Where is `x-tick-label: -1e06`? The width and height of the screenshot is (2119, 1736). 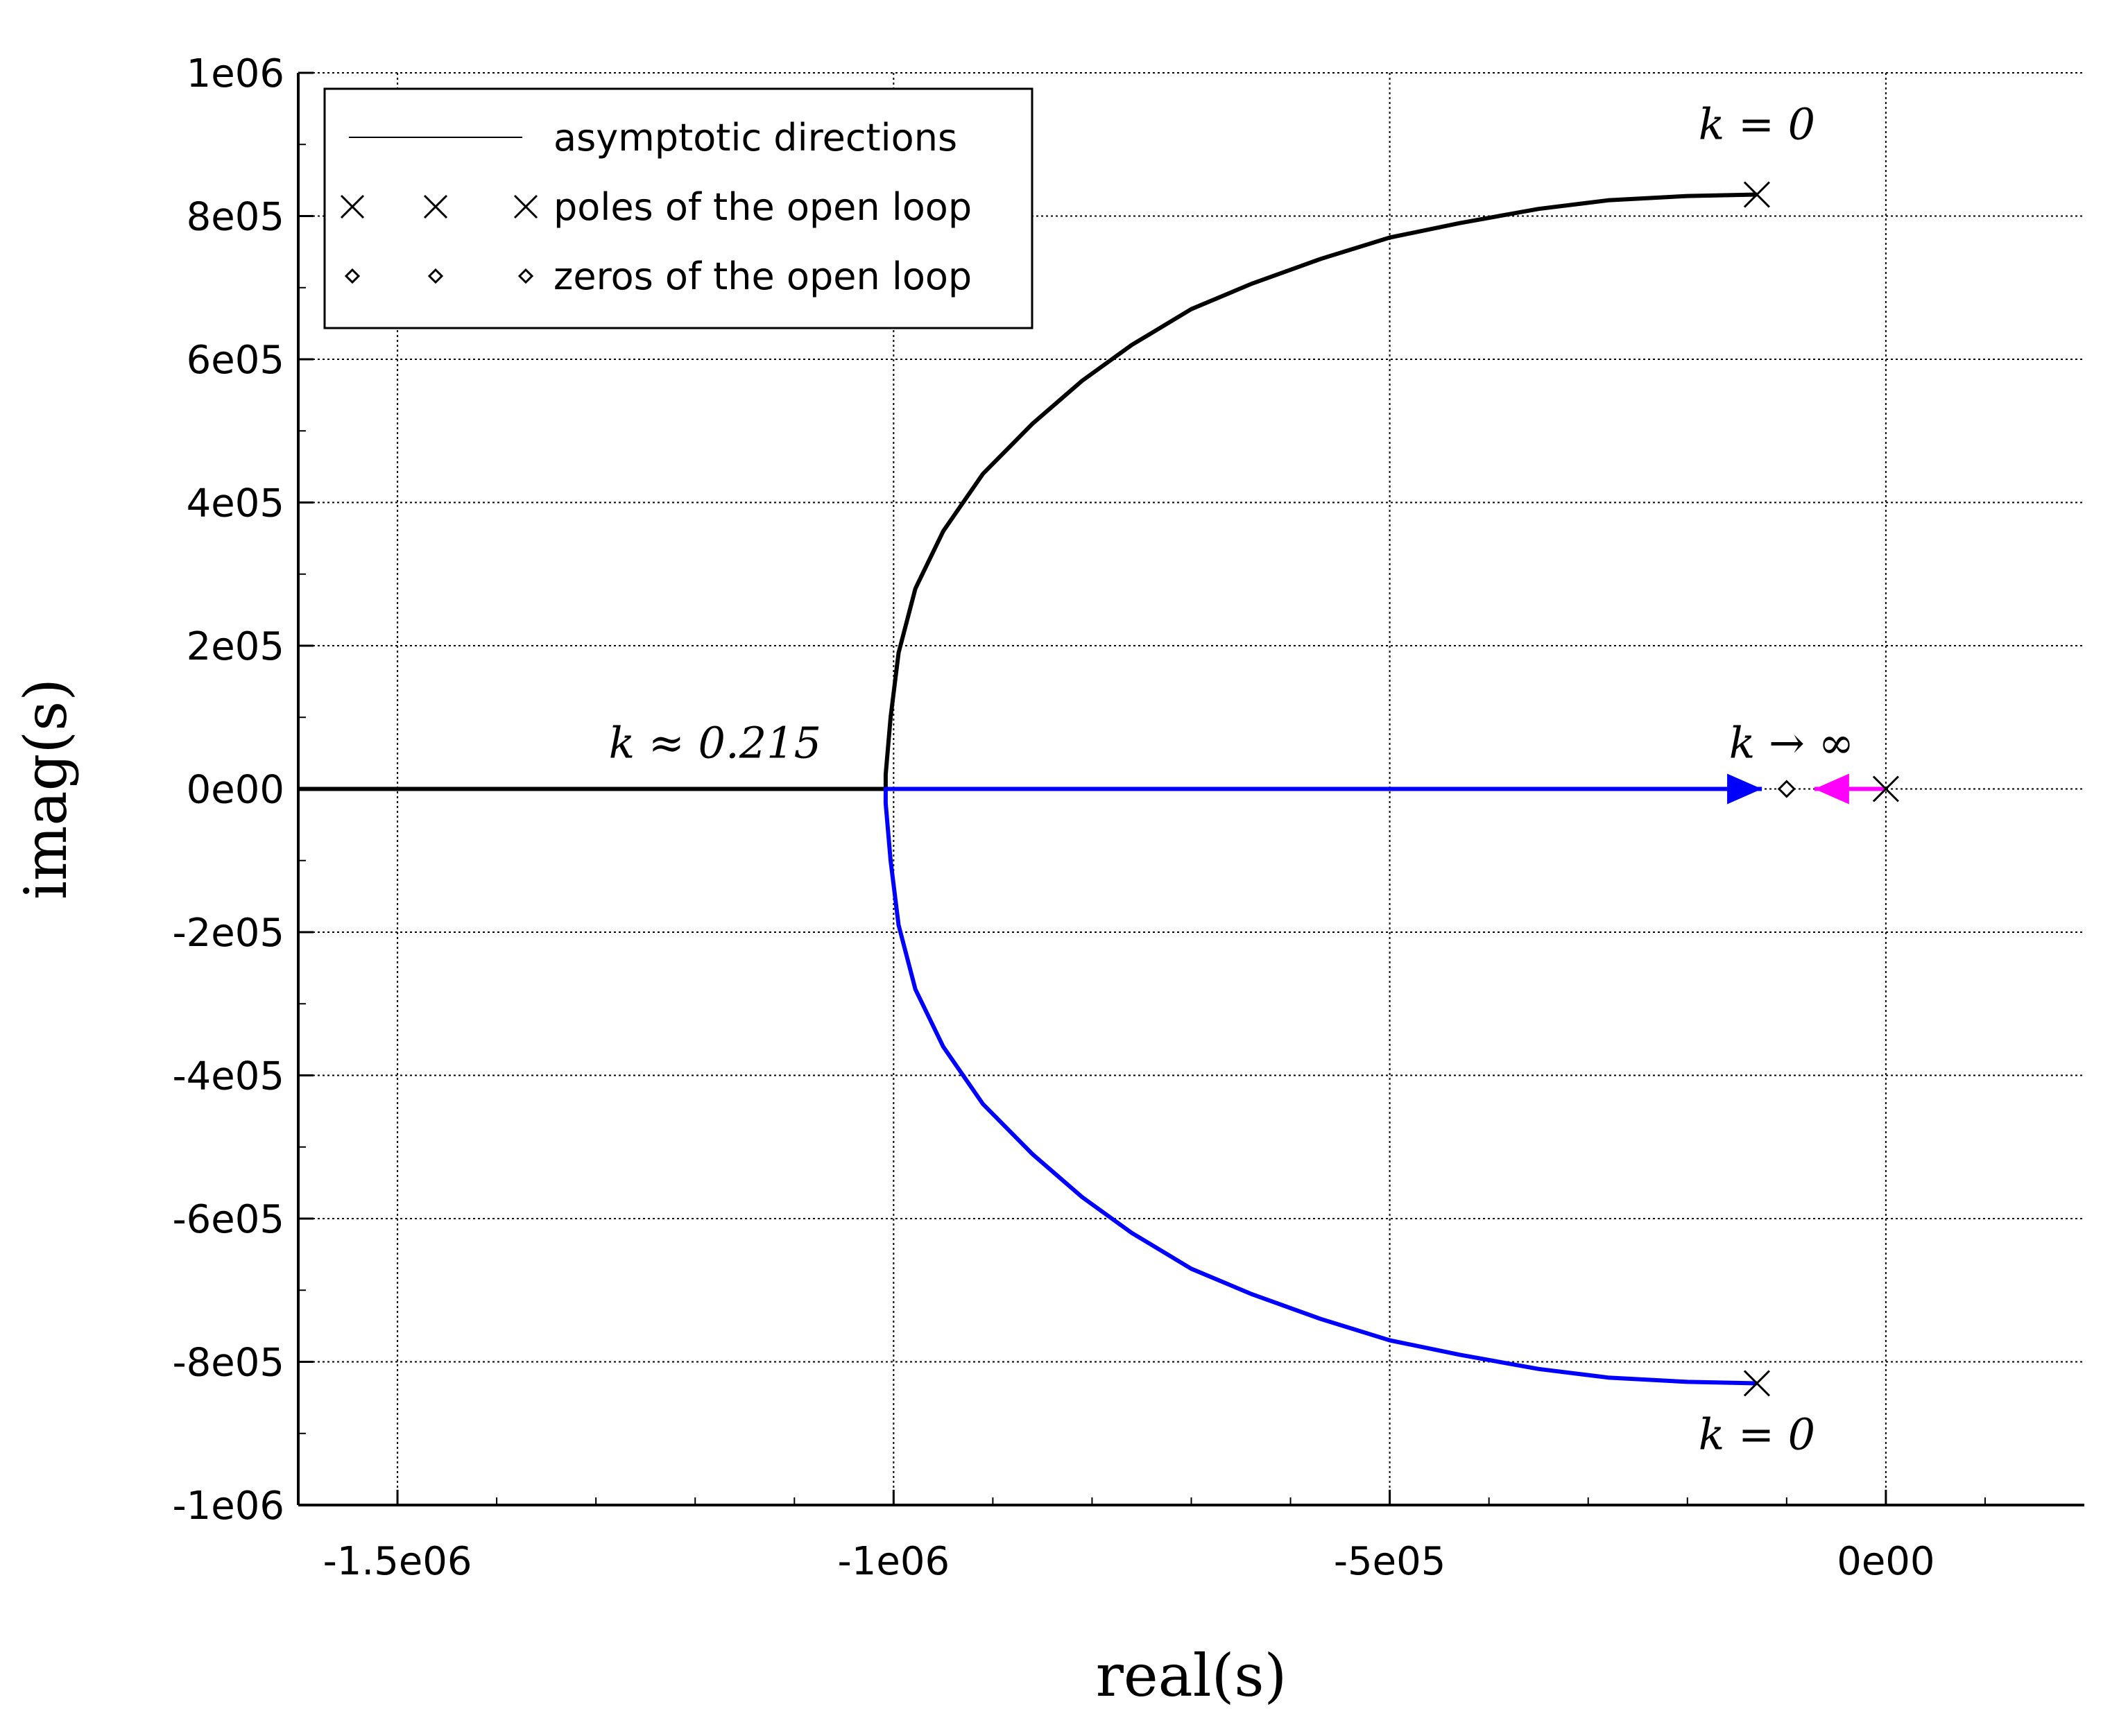 x-tick-label: -1e06 is located at coordinates (894, 1561).